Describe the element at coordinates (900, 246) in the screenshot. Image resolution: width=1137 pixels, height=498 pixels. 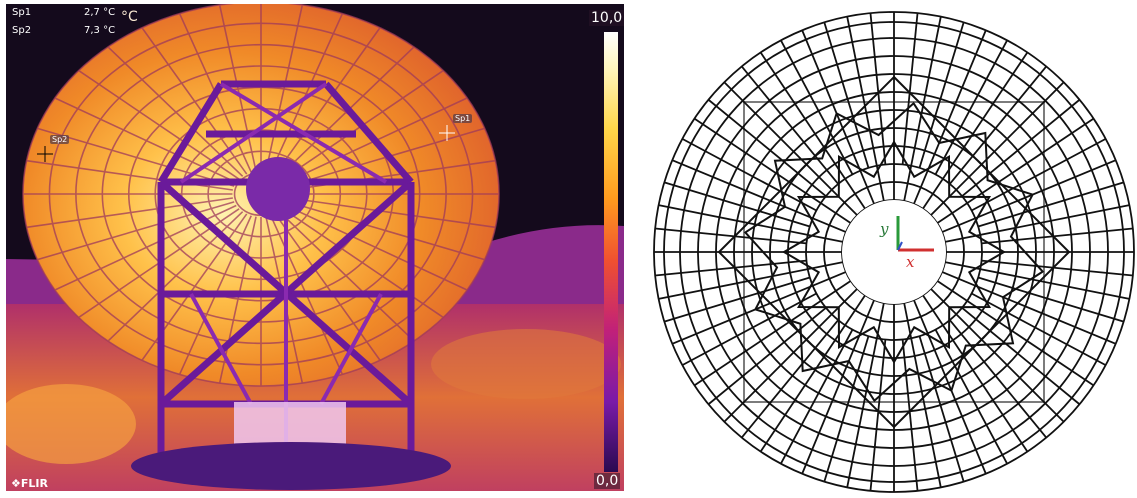
I see `z-axis-arrow` at that location.